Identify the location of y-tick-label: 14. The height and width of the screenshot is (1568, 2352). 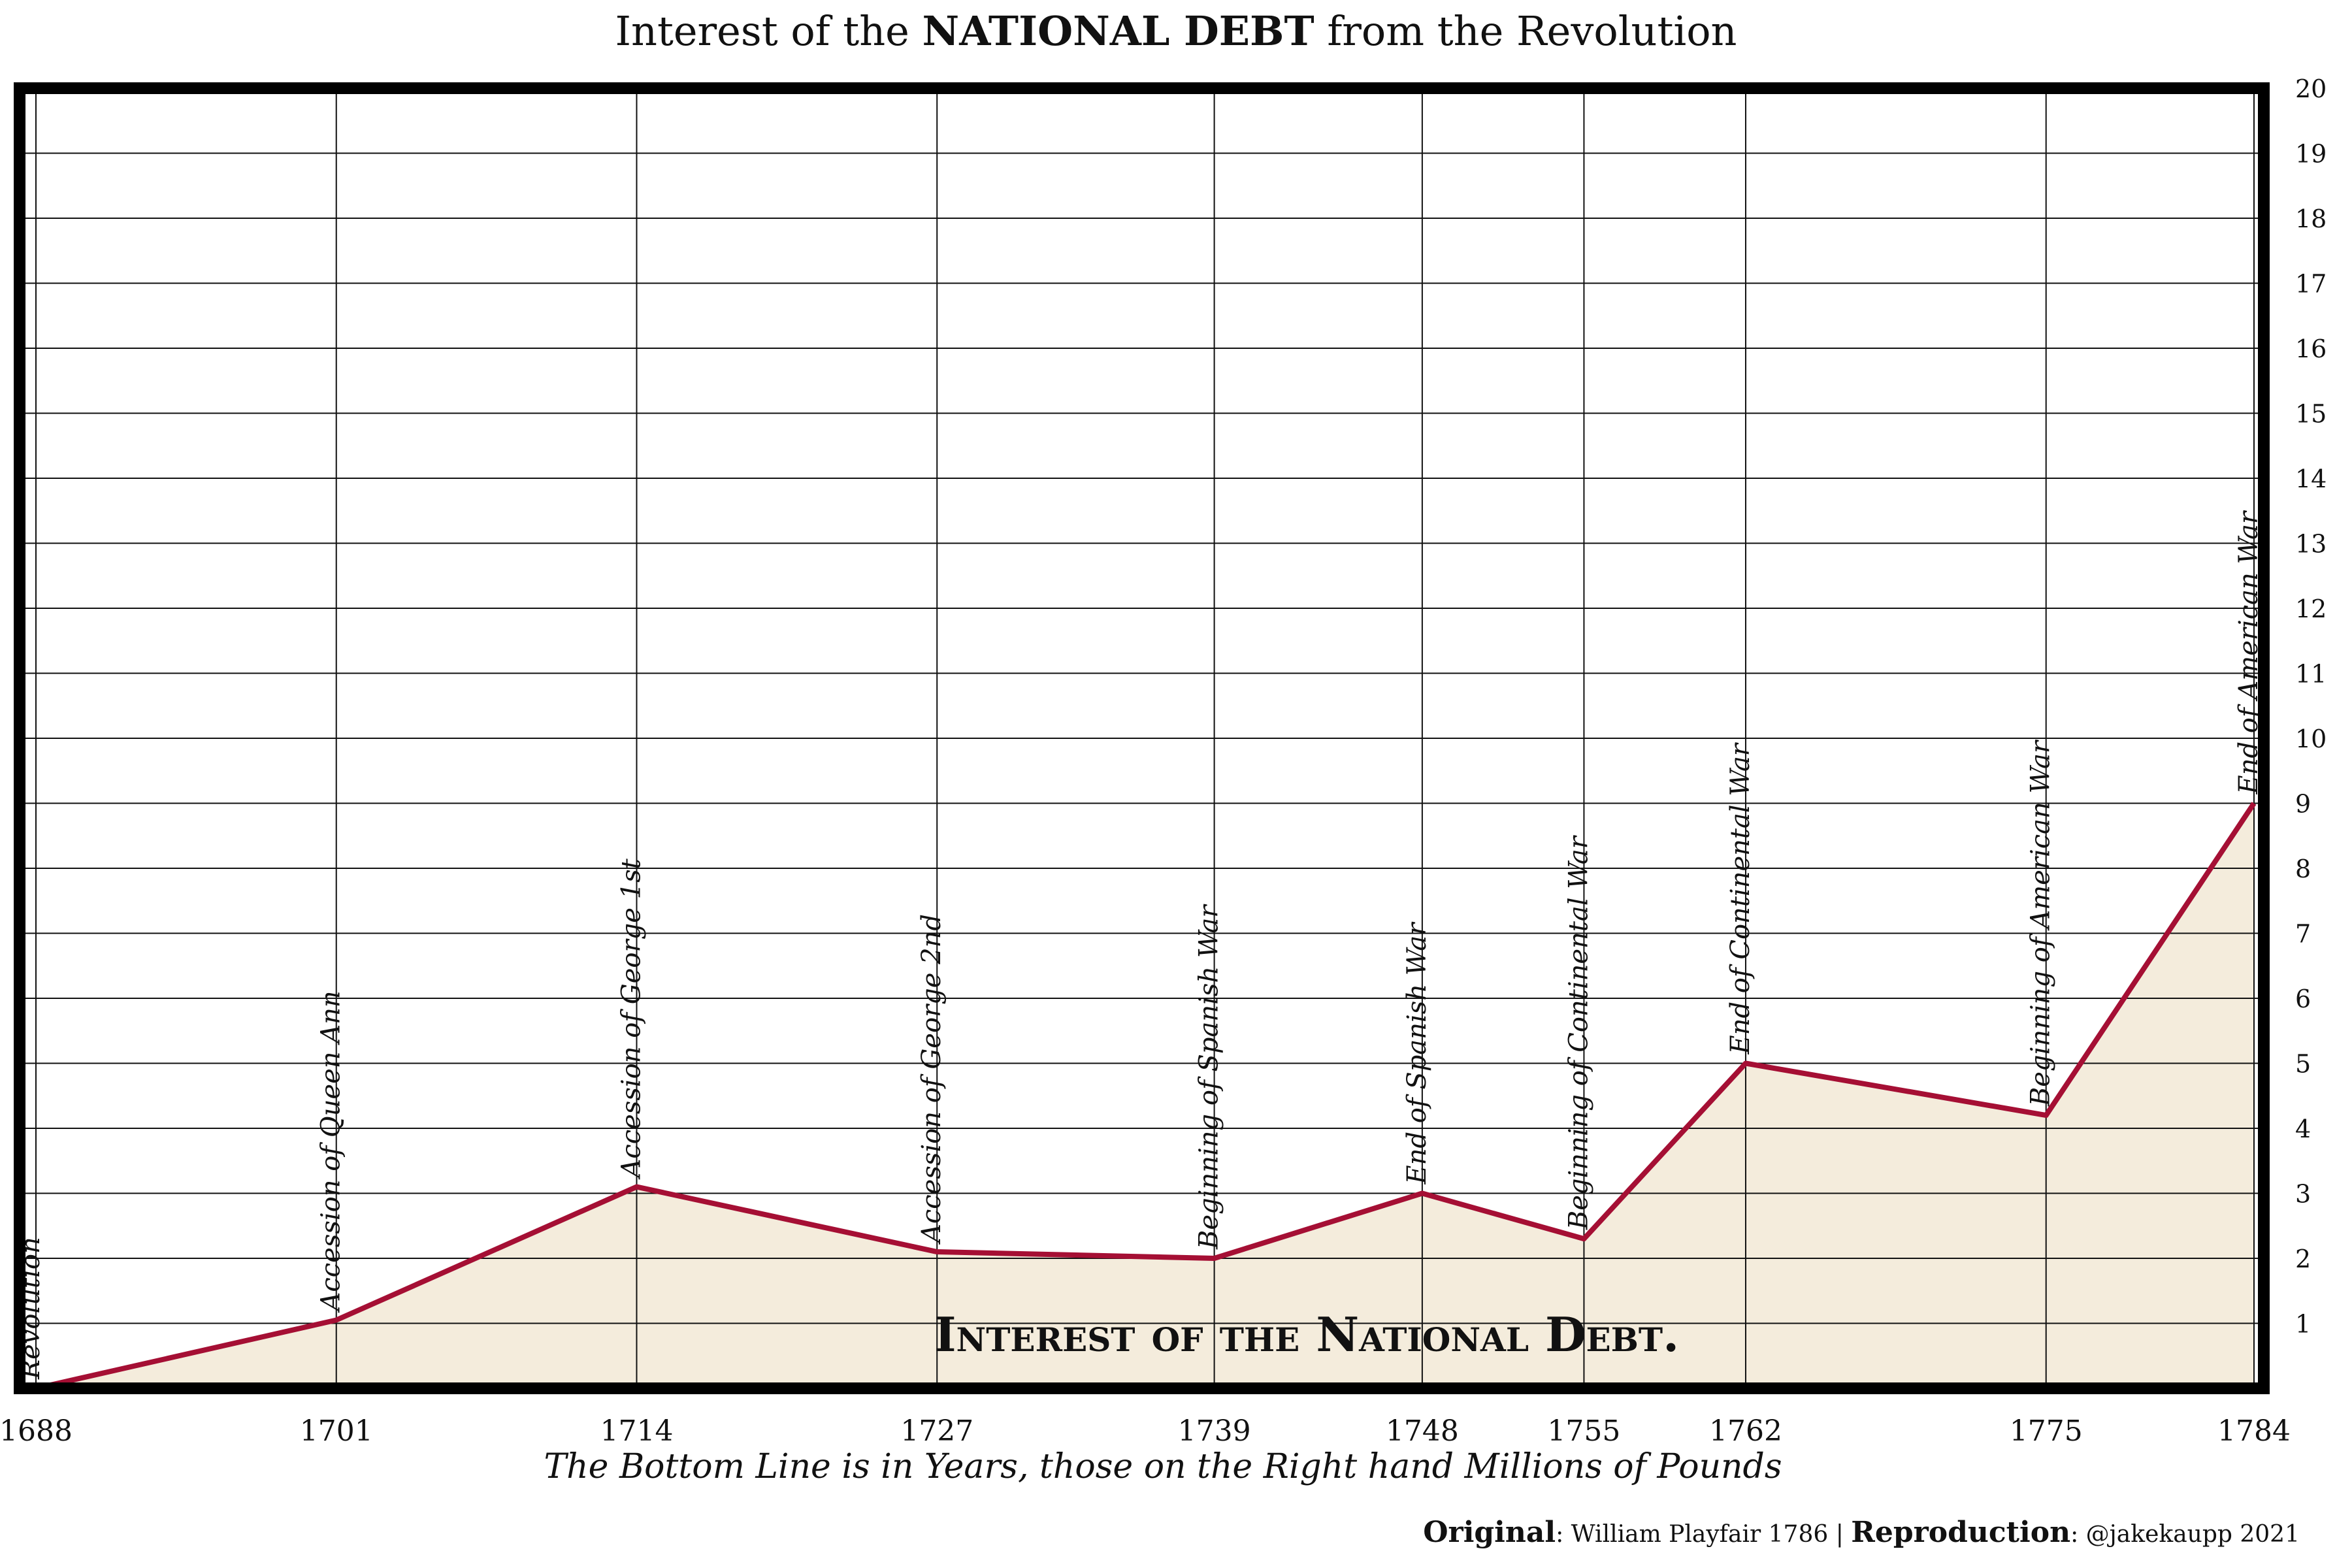
(2311, 479).